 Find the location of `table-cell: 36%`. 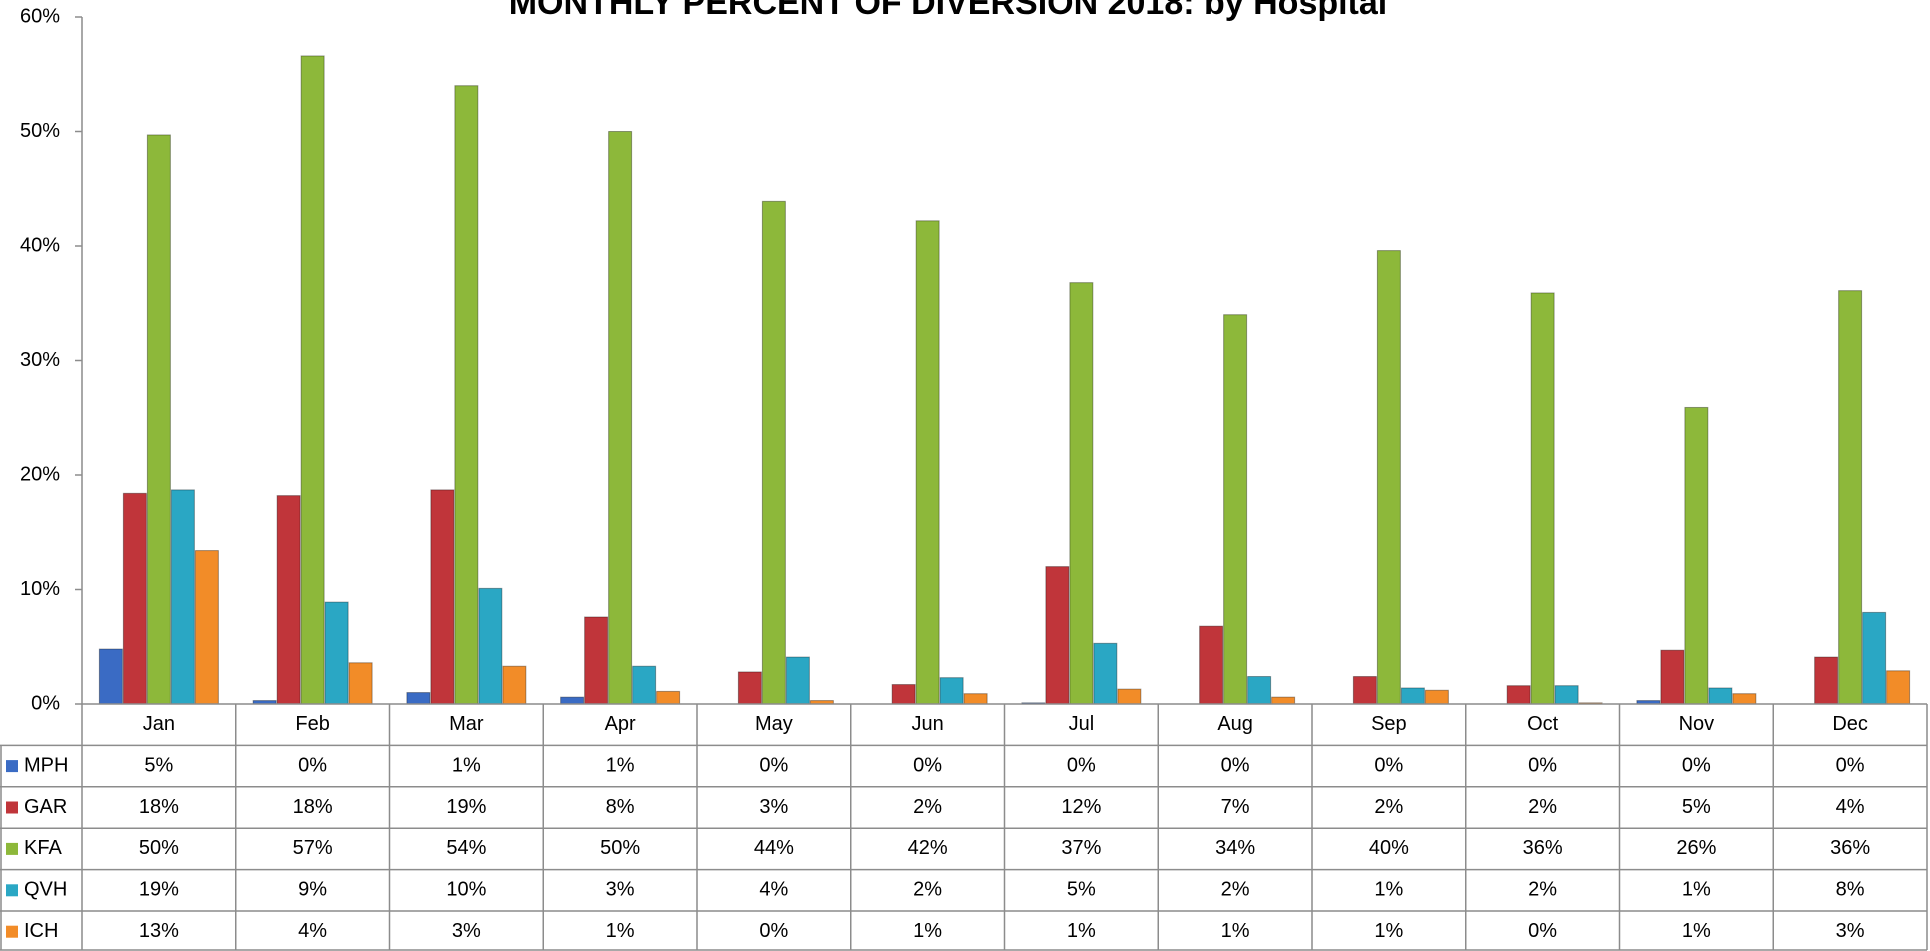

table-cell: 36% is located at coordinates (1850, 848).